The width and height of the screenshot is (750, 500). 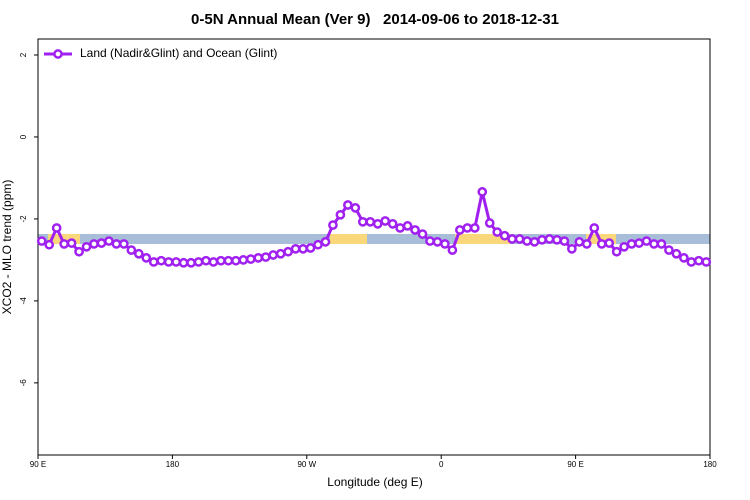 I want to click on x-tick-label: 0, so click(x=441, y=464).